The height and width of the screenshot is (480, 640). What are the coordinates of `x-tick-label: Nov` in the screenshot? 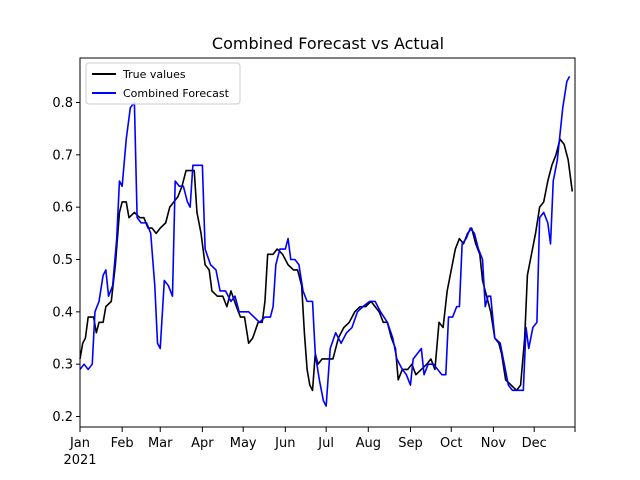 It's located at (494, 443).